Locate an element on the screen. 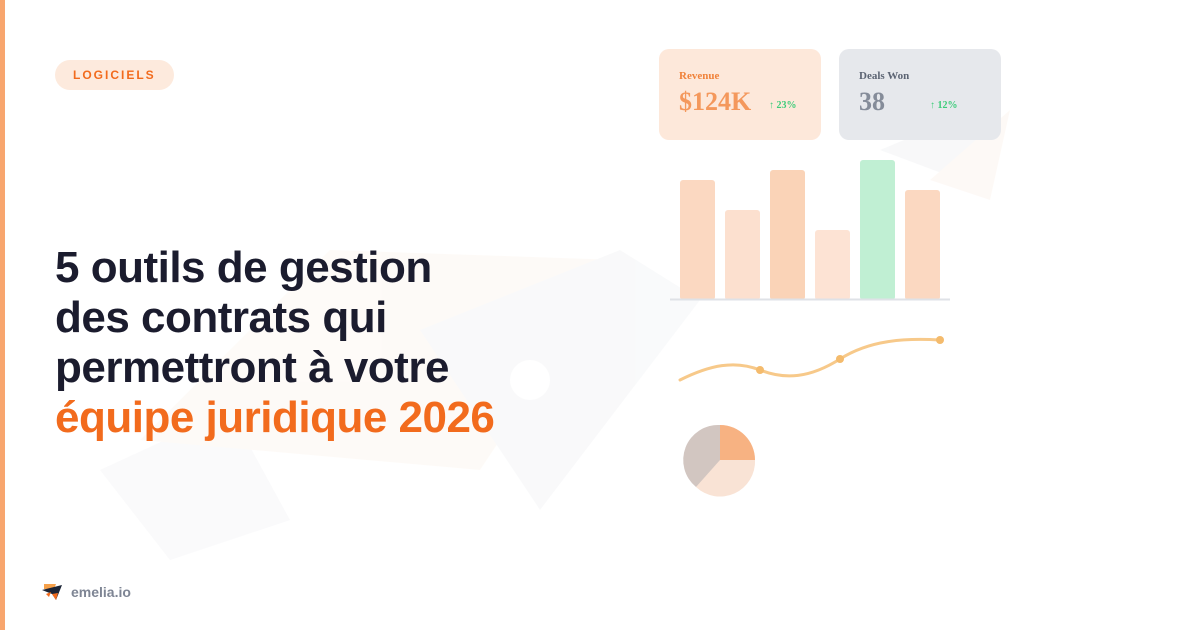 This screenshot has width=1200, height=630. revenue-card: Revenue $124K ↑ 23% is located at coordinates (740, 94).